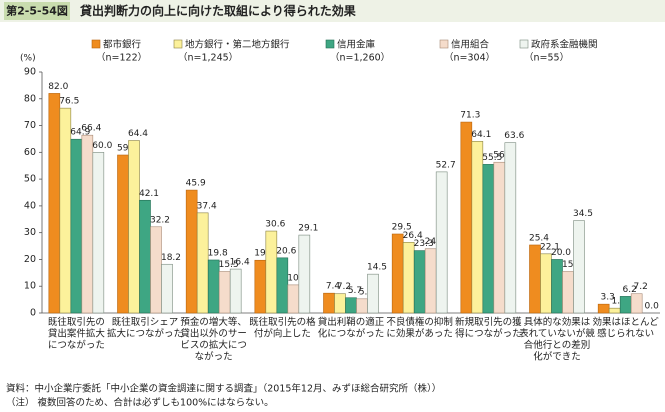 This screenshot has width=665, height=412. What do you see at coordinates (583, 214) in the screenshot?
I see `value-label: 34.5` at bounding box center [583, 214].